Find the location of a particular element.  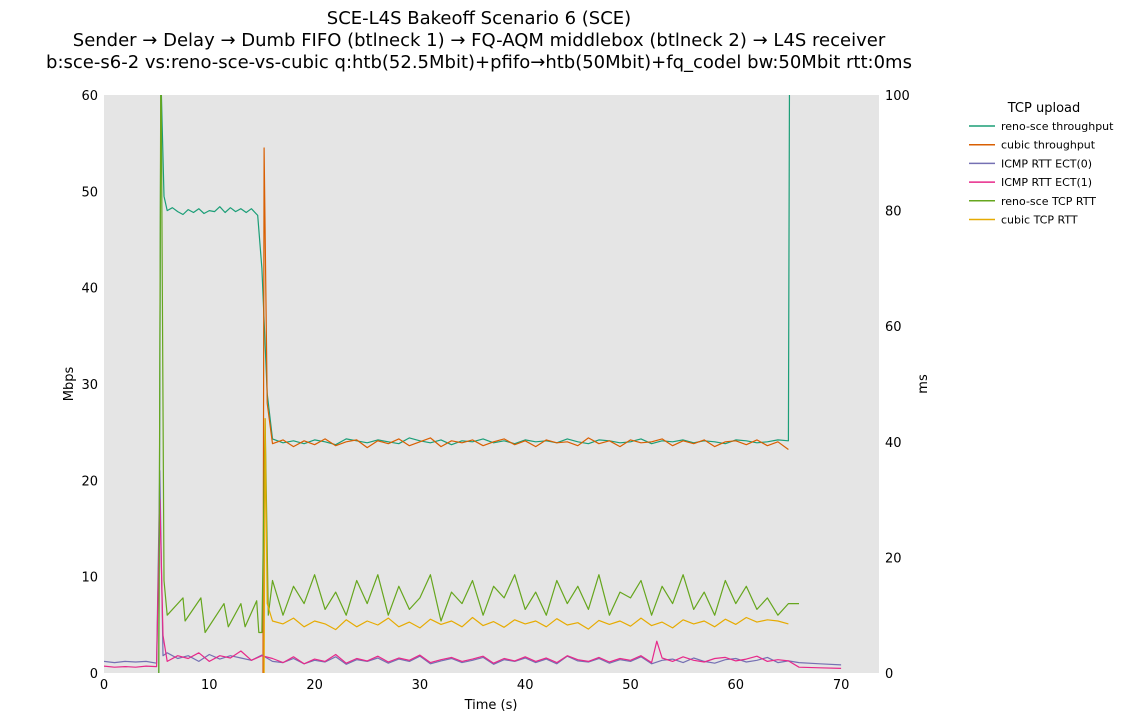

y-tick-label-left: 40 is located at coordinates (89, 289).